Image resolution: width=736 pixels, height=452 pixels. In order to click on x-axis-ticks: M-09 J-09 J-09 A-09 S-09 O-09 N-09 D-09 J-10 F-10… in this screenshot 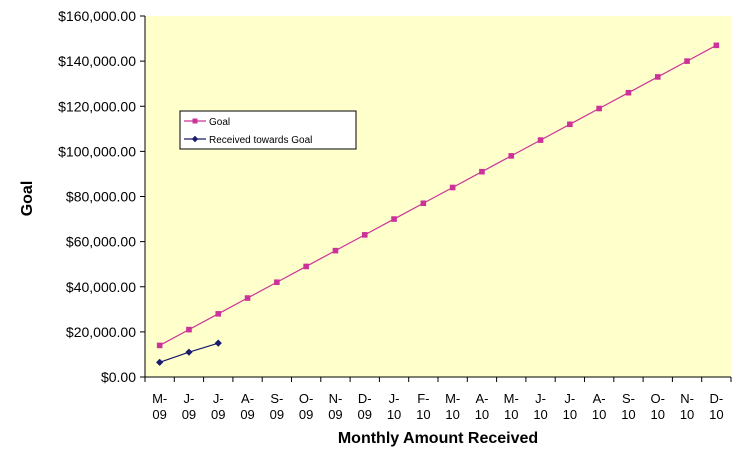, I will do `click(438, 399)`.